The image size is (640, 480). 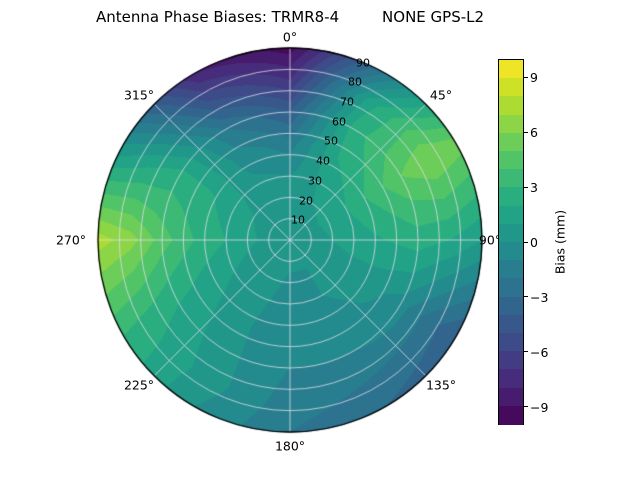 What do you see at coordinates (139, 385) in the screenshot?
I see `theta-label-225: 225°` at bounding box center [139, 385].